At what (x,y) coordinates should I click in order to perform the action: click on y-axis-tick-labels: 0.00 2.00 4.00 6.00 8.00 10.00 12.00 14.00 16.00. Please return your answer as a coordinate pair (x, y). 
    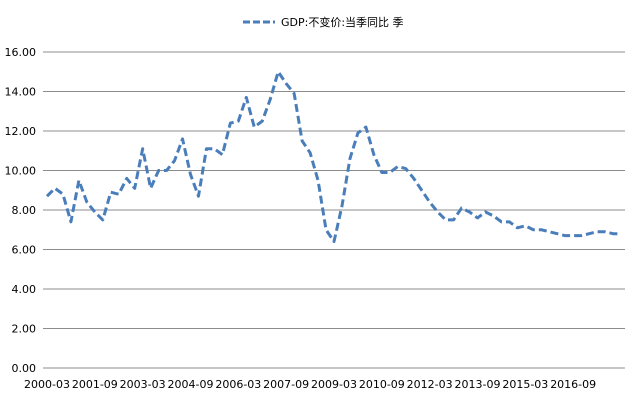
    Looking at the image, I should click on (21, 210).